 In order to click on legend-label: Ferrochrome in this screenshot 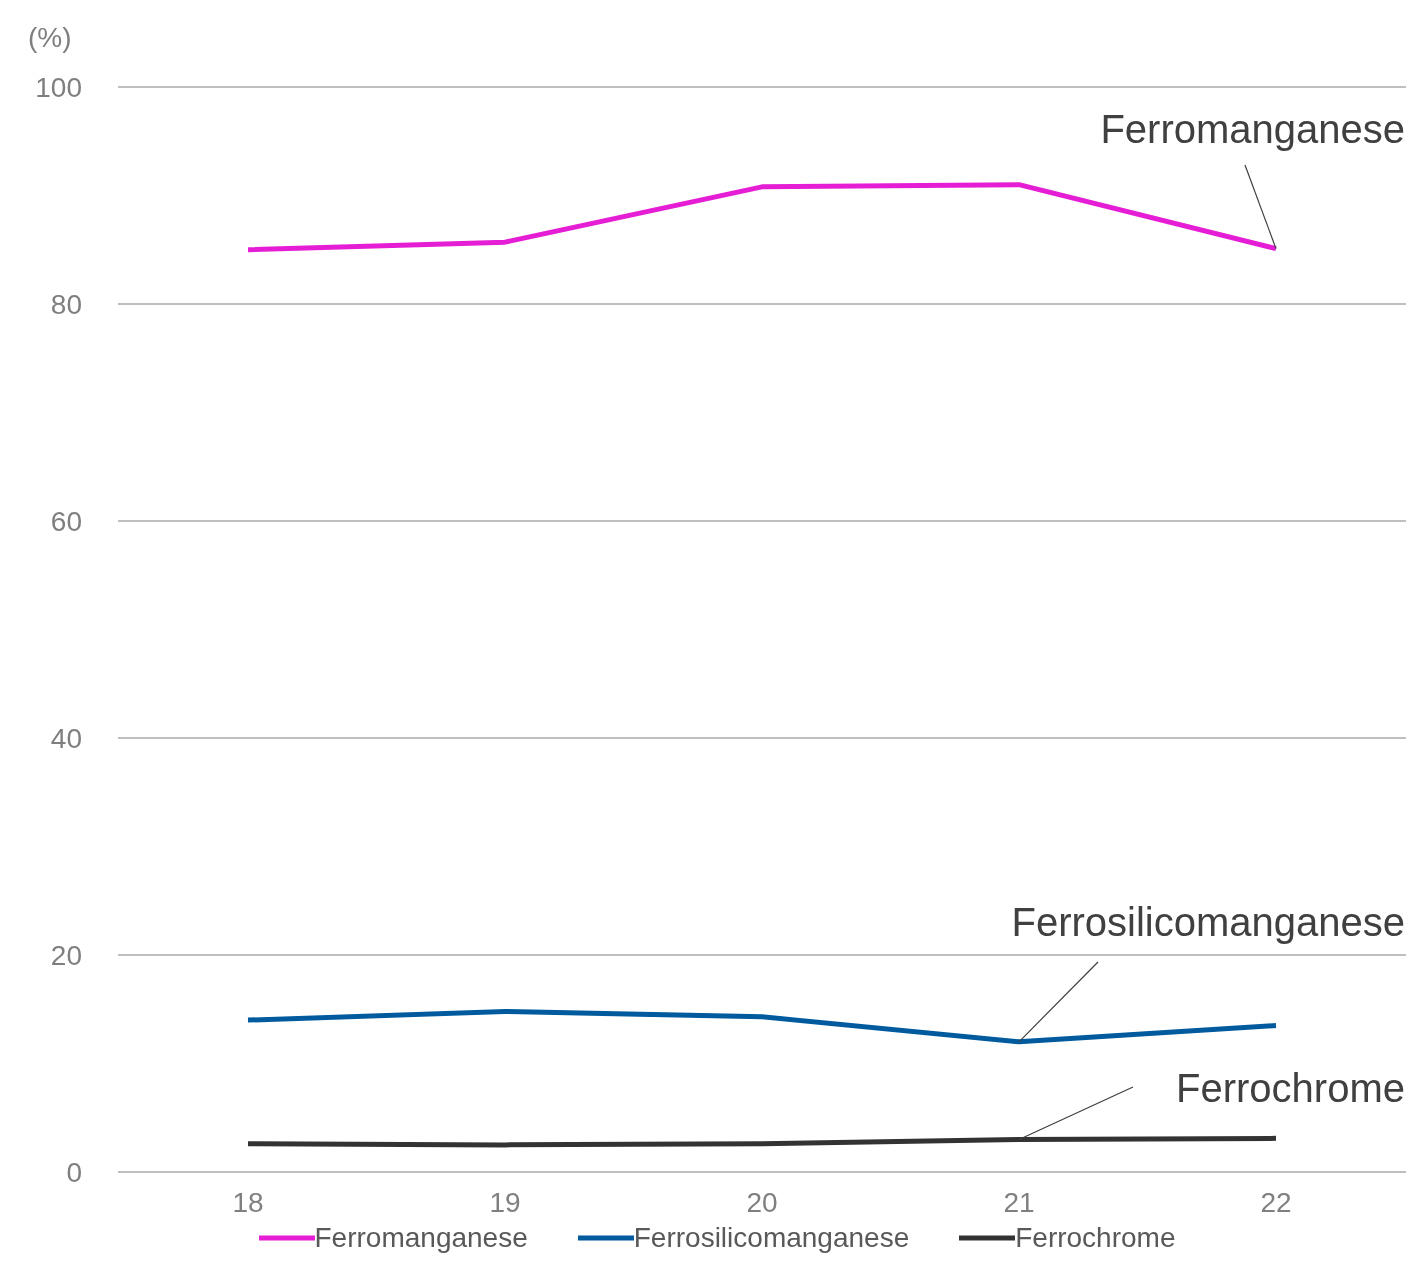, I will do `click(1095, 1238)`.